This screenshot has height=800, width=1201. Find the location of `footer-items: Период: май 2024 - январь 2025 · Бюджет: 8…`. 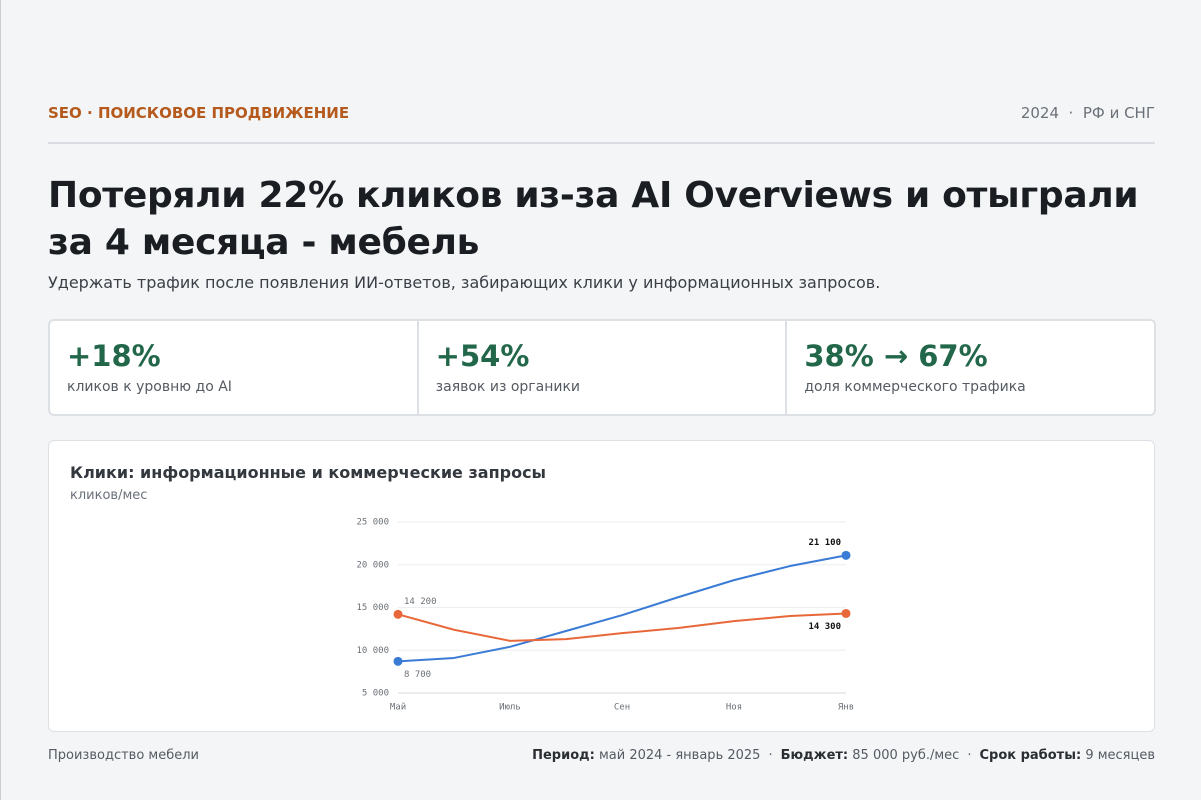

footer-items: Период: май 2024 - январь 2025 · Бюджет: 8… is located at coordinates (843, 755).